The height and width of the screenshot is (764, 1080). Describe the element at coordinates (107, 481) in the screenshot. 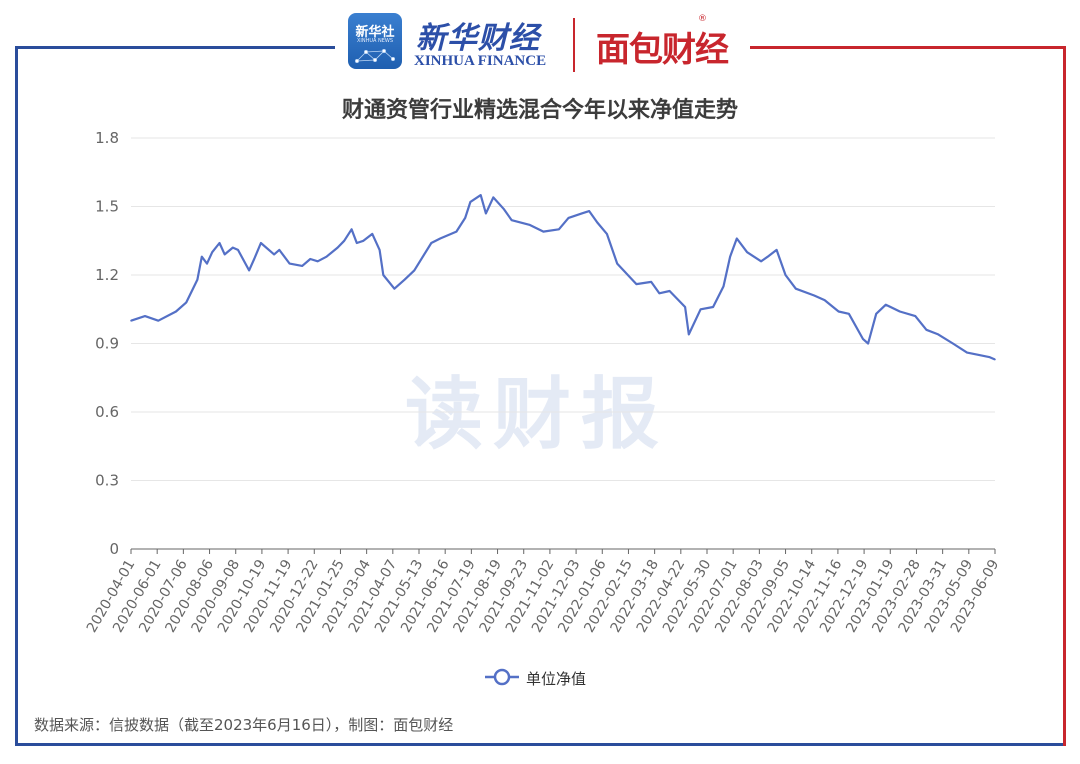

I see `y-tick-label: 0.3` at that location.